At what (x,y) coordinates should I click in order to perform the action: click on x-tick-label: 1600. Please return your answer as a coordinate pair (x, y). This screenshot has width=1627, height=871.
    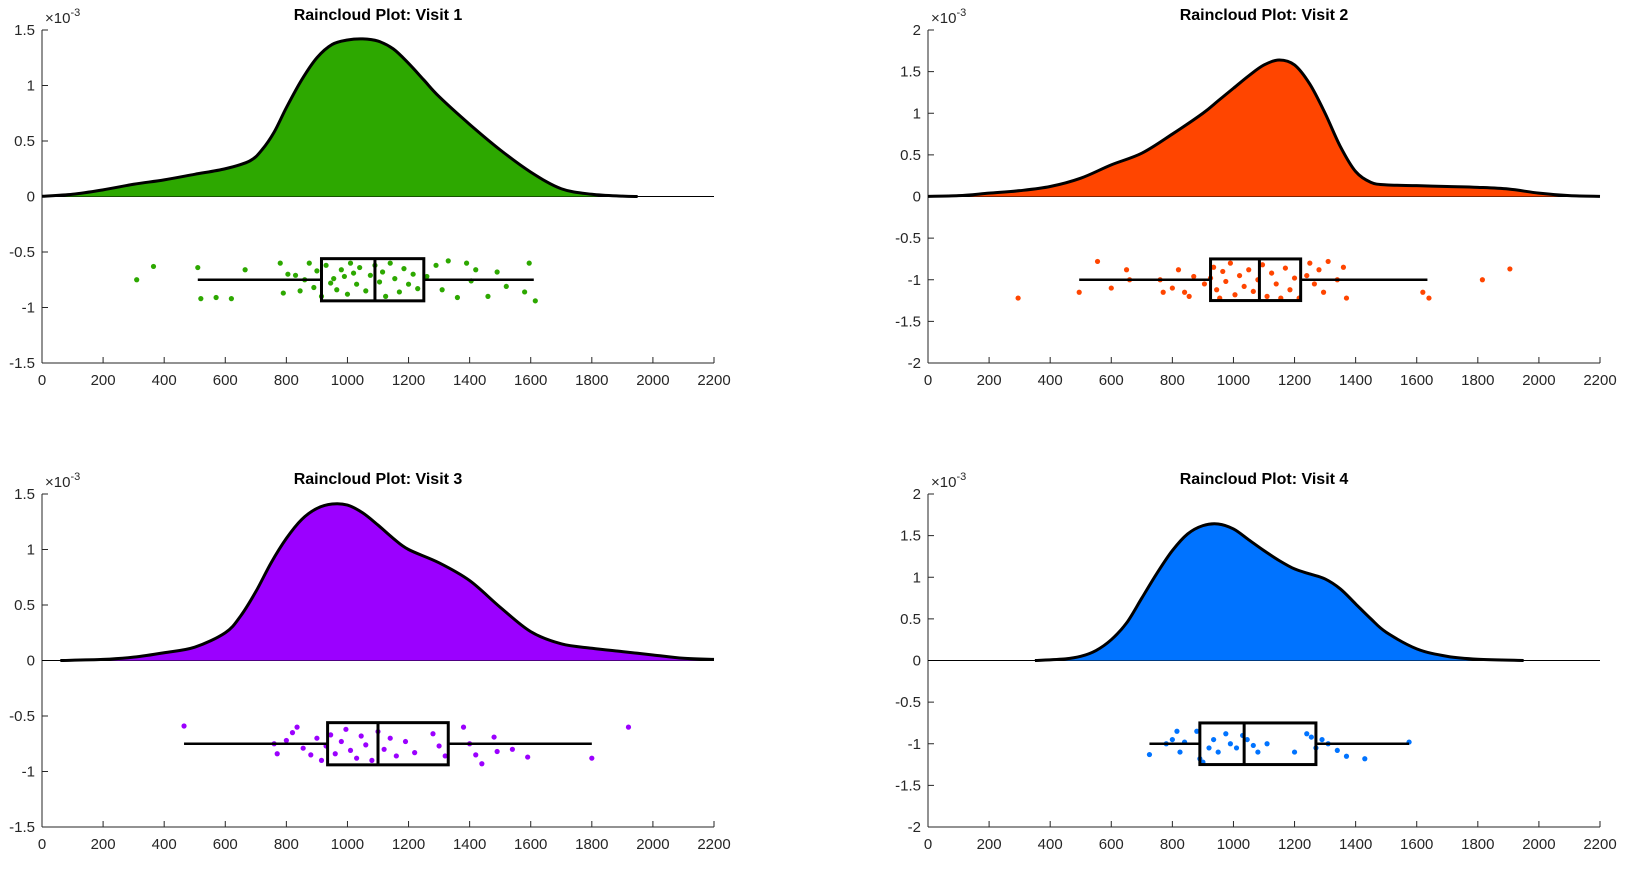
    Looking at the image, I should click on (530, 844).